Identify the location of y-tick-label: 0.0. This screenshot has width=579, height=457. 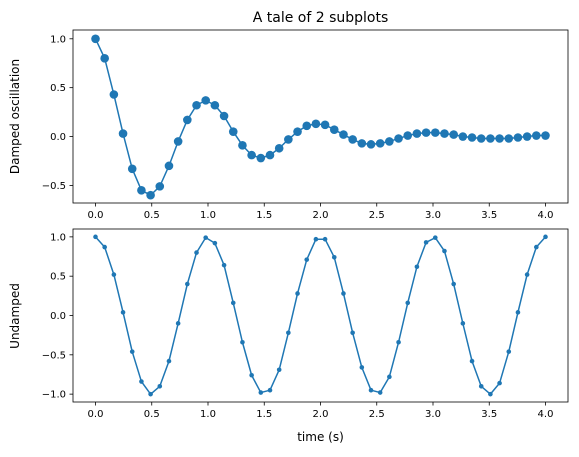
(58, 137).